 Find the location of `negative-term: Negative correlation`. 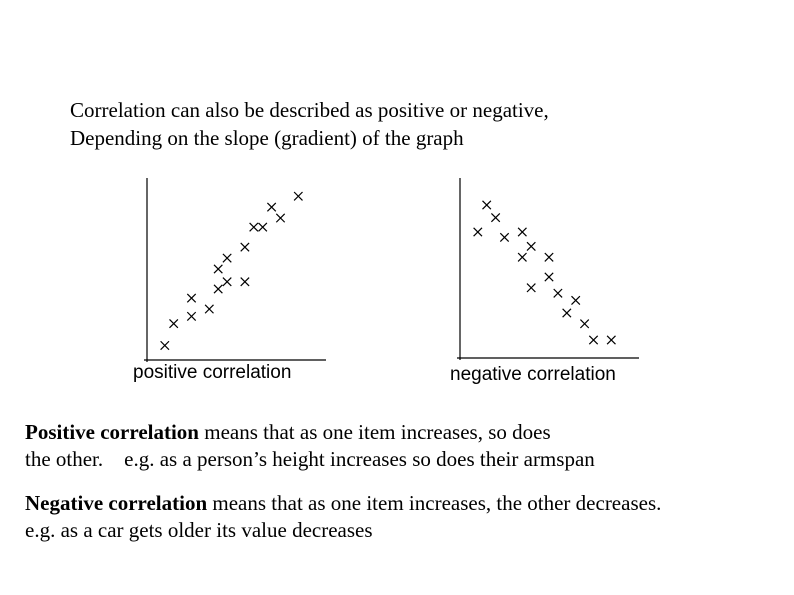

negative-term: Negative correlation is located at coordinates (116, 503).